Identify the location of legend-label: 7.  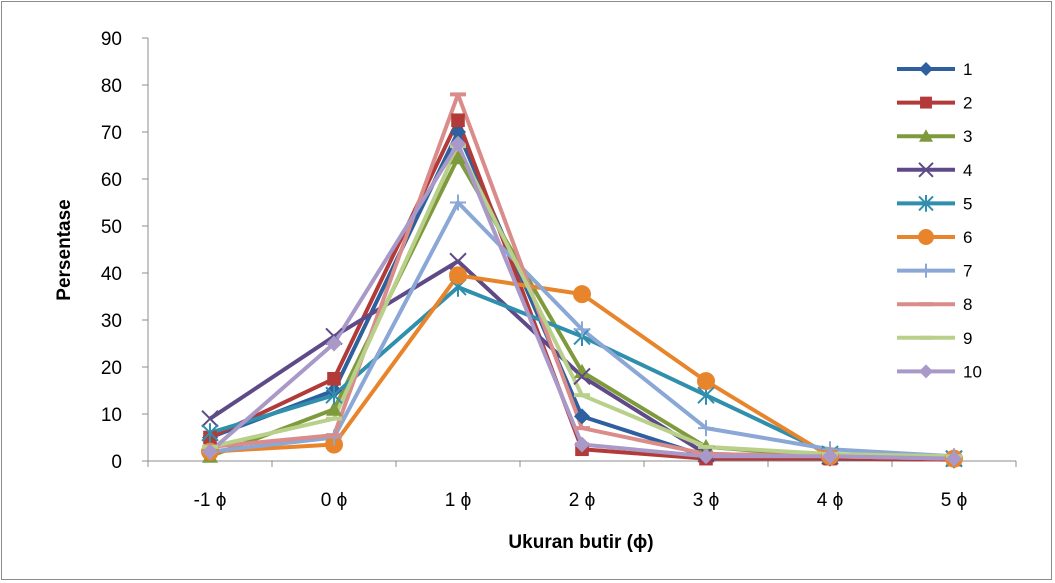
(967, 271).